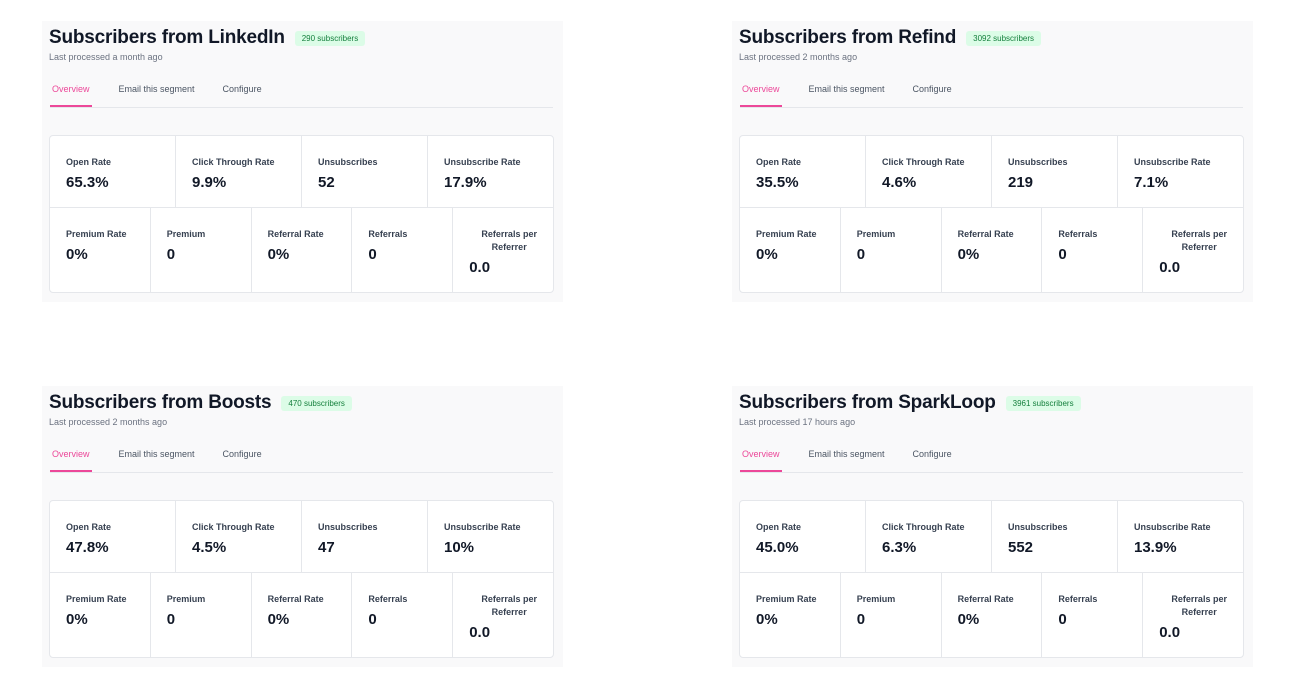  I want to click on stat-value: 4.6%, so click(899, 182).